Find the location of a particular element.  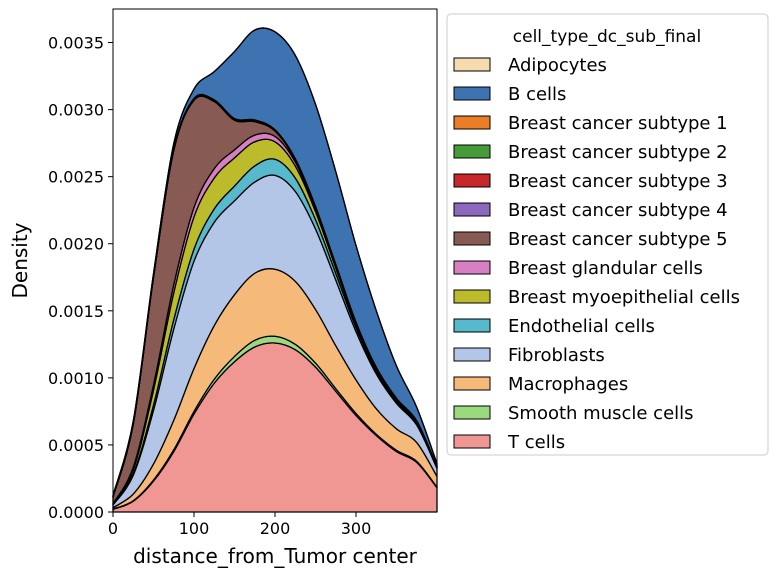

legend-label-fibroblasts: Fibroblasts is located at coordinates (556, 355).